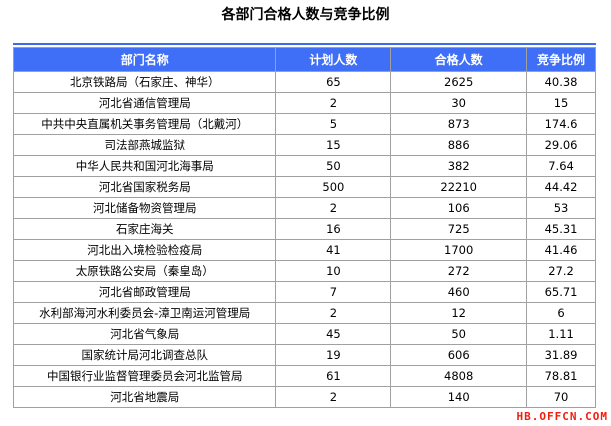 This screenshot has height=426, width=611. Describe the element at coordinates (333, 145) in the screenshot. I see `plan-cell: 15` at that location.